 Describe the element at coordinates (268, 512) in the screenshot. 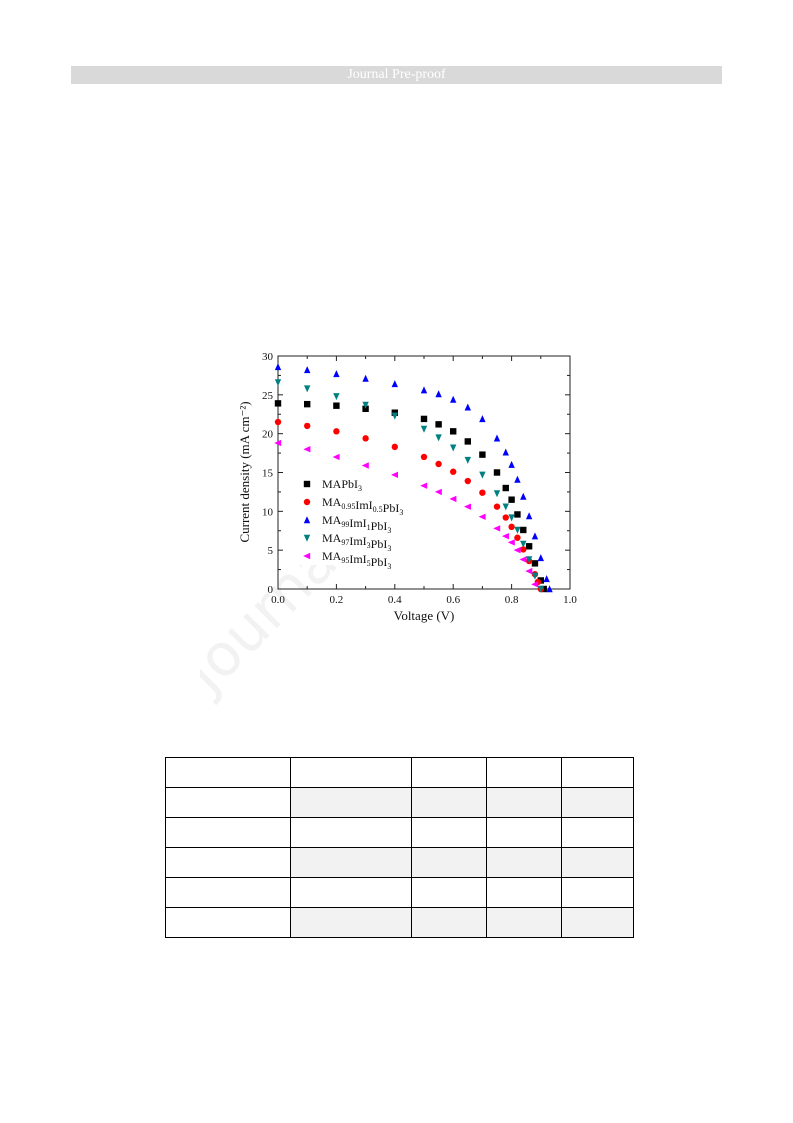

I see `y-tick-label: 10` at that location.